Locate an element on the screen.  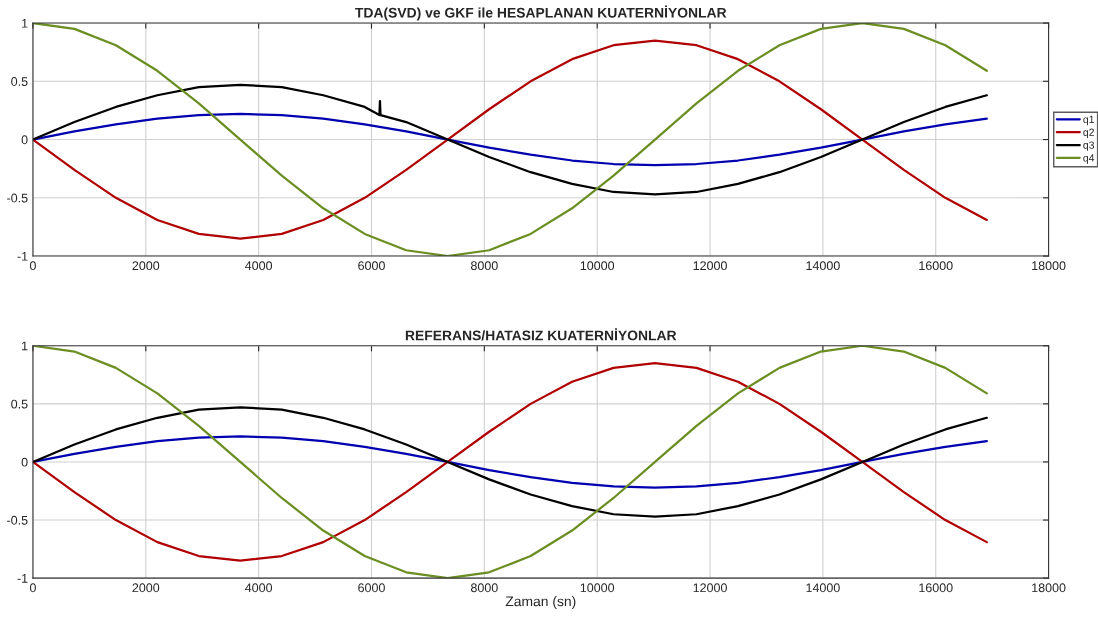
chart-title: REFERANS/HATASIZ KUATERNİYONLAR is located at coordinates (541, 334).